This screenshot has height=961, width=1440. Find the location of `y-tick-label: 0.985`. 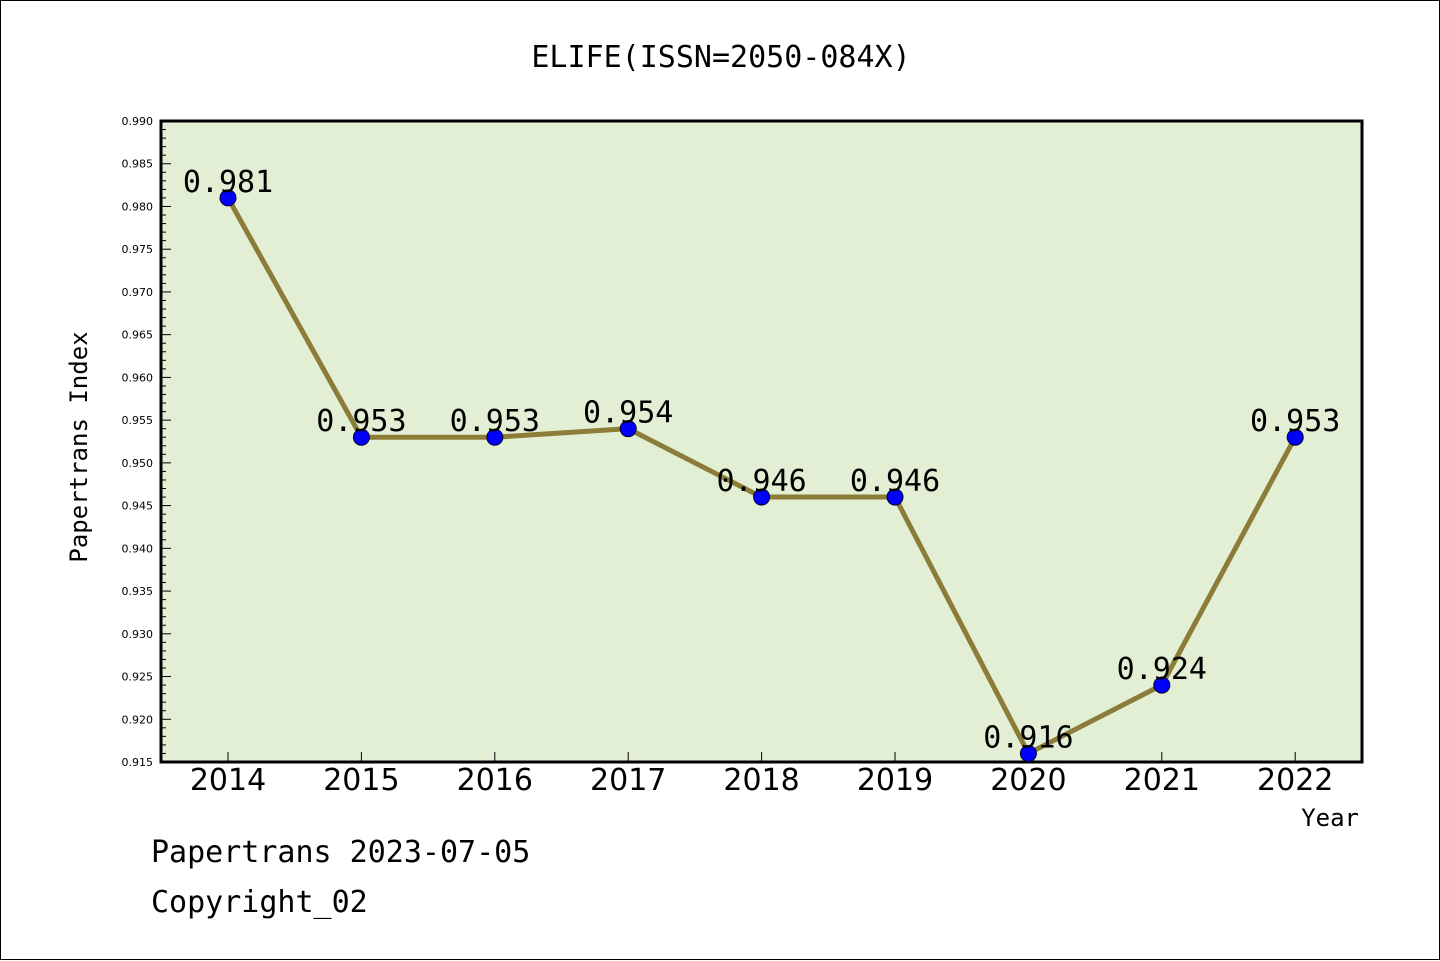

y-tick-label: 0.985 is located at coordinates (138, 164).